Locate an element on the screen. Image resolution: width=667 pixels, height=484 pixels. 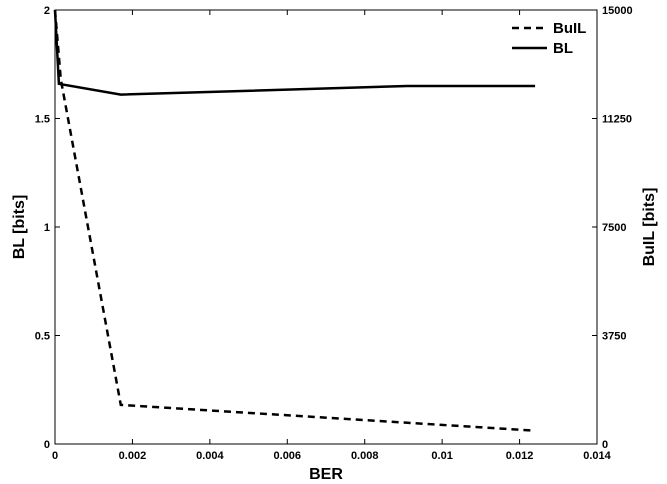
y-tick-label: 1.5 is located at coordinates (42, 120).